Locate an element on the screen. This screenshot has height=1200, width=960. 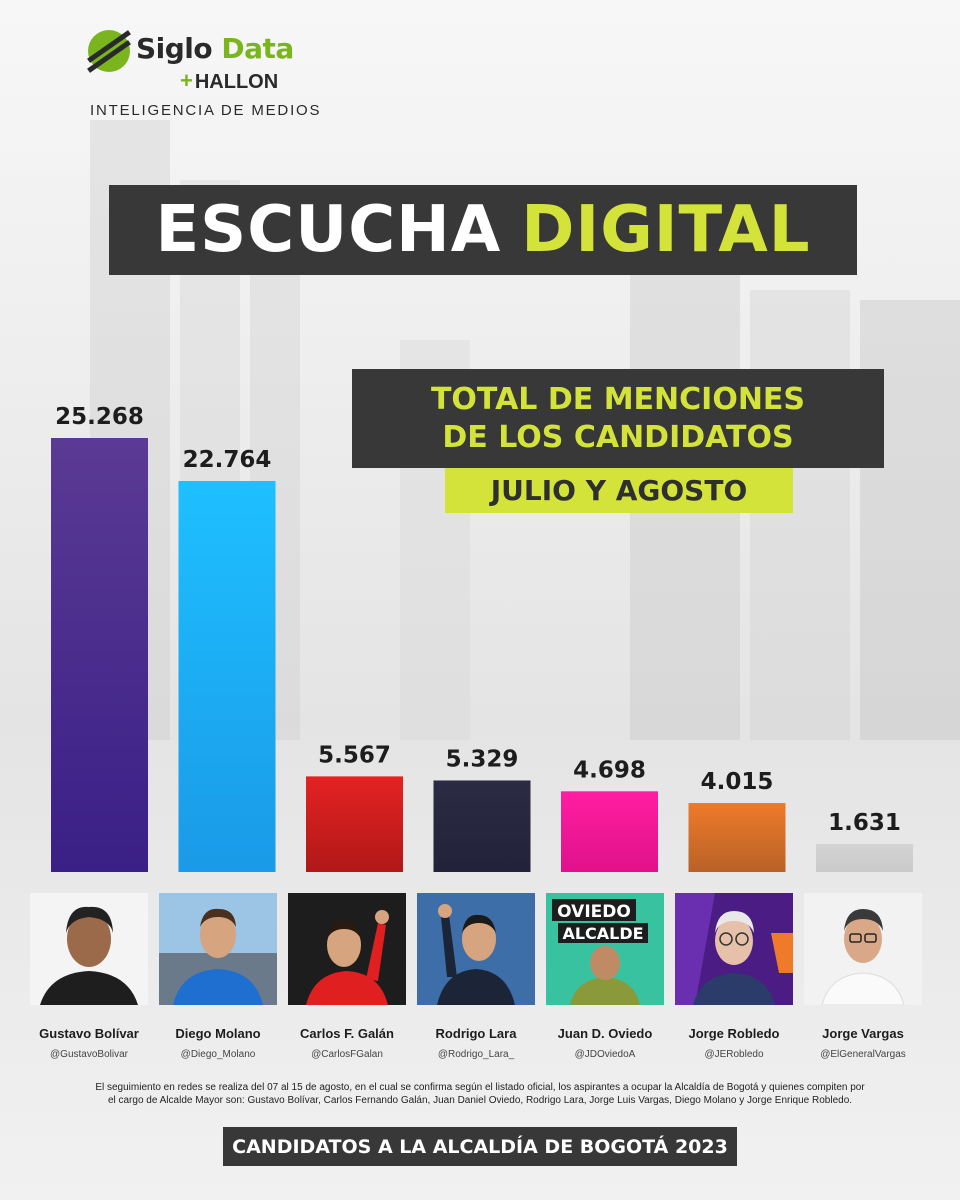
bar-value-label-1: 25.268 is located at coordinates (99, 417).